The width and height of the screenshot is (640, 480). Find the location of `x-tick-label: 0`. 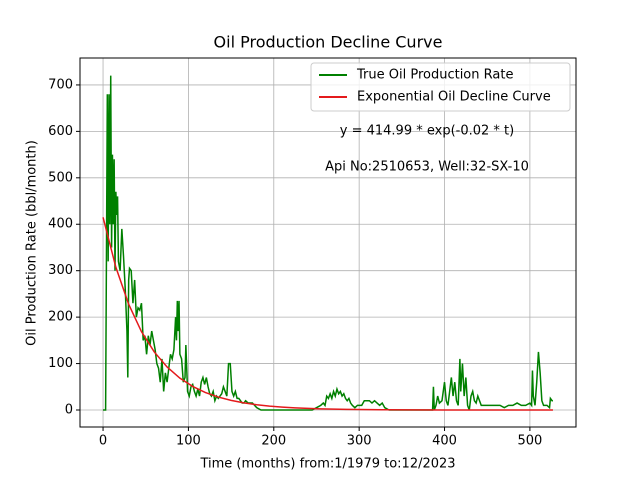

x-tick-label: 0 is located at coordinates (103, 441).